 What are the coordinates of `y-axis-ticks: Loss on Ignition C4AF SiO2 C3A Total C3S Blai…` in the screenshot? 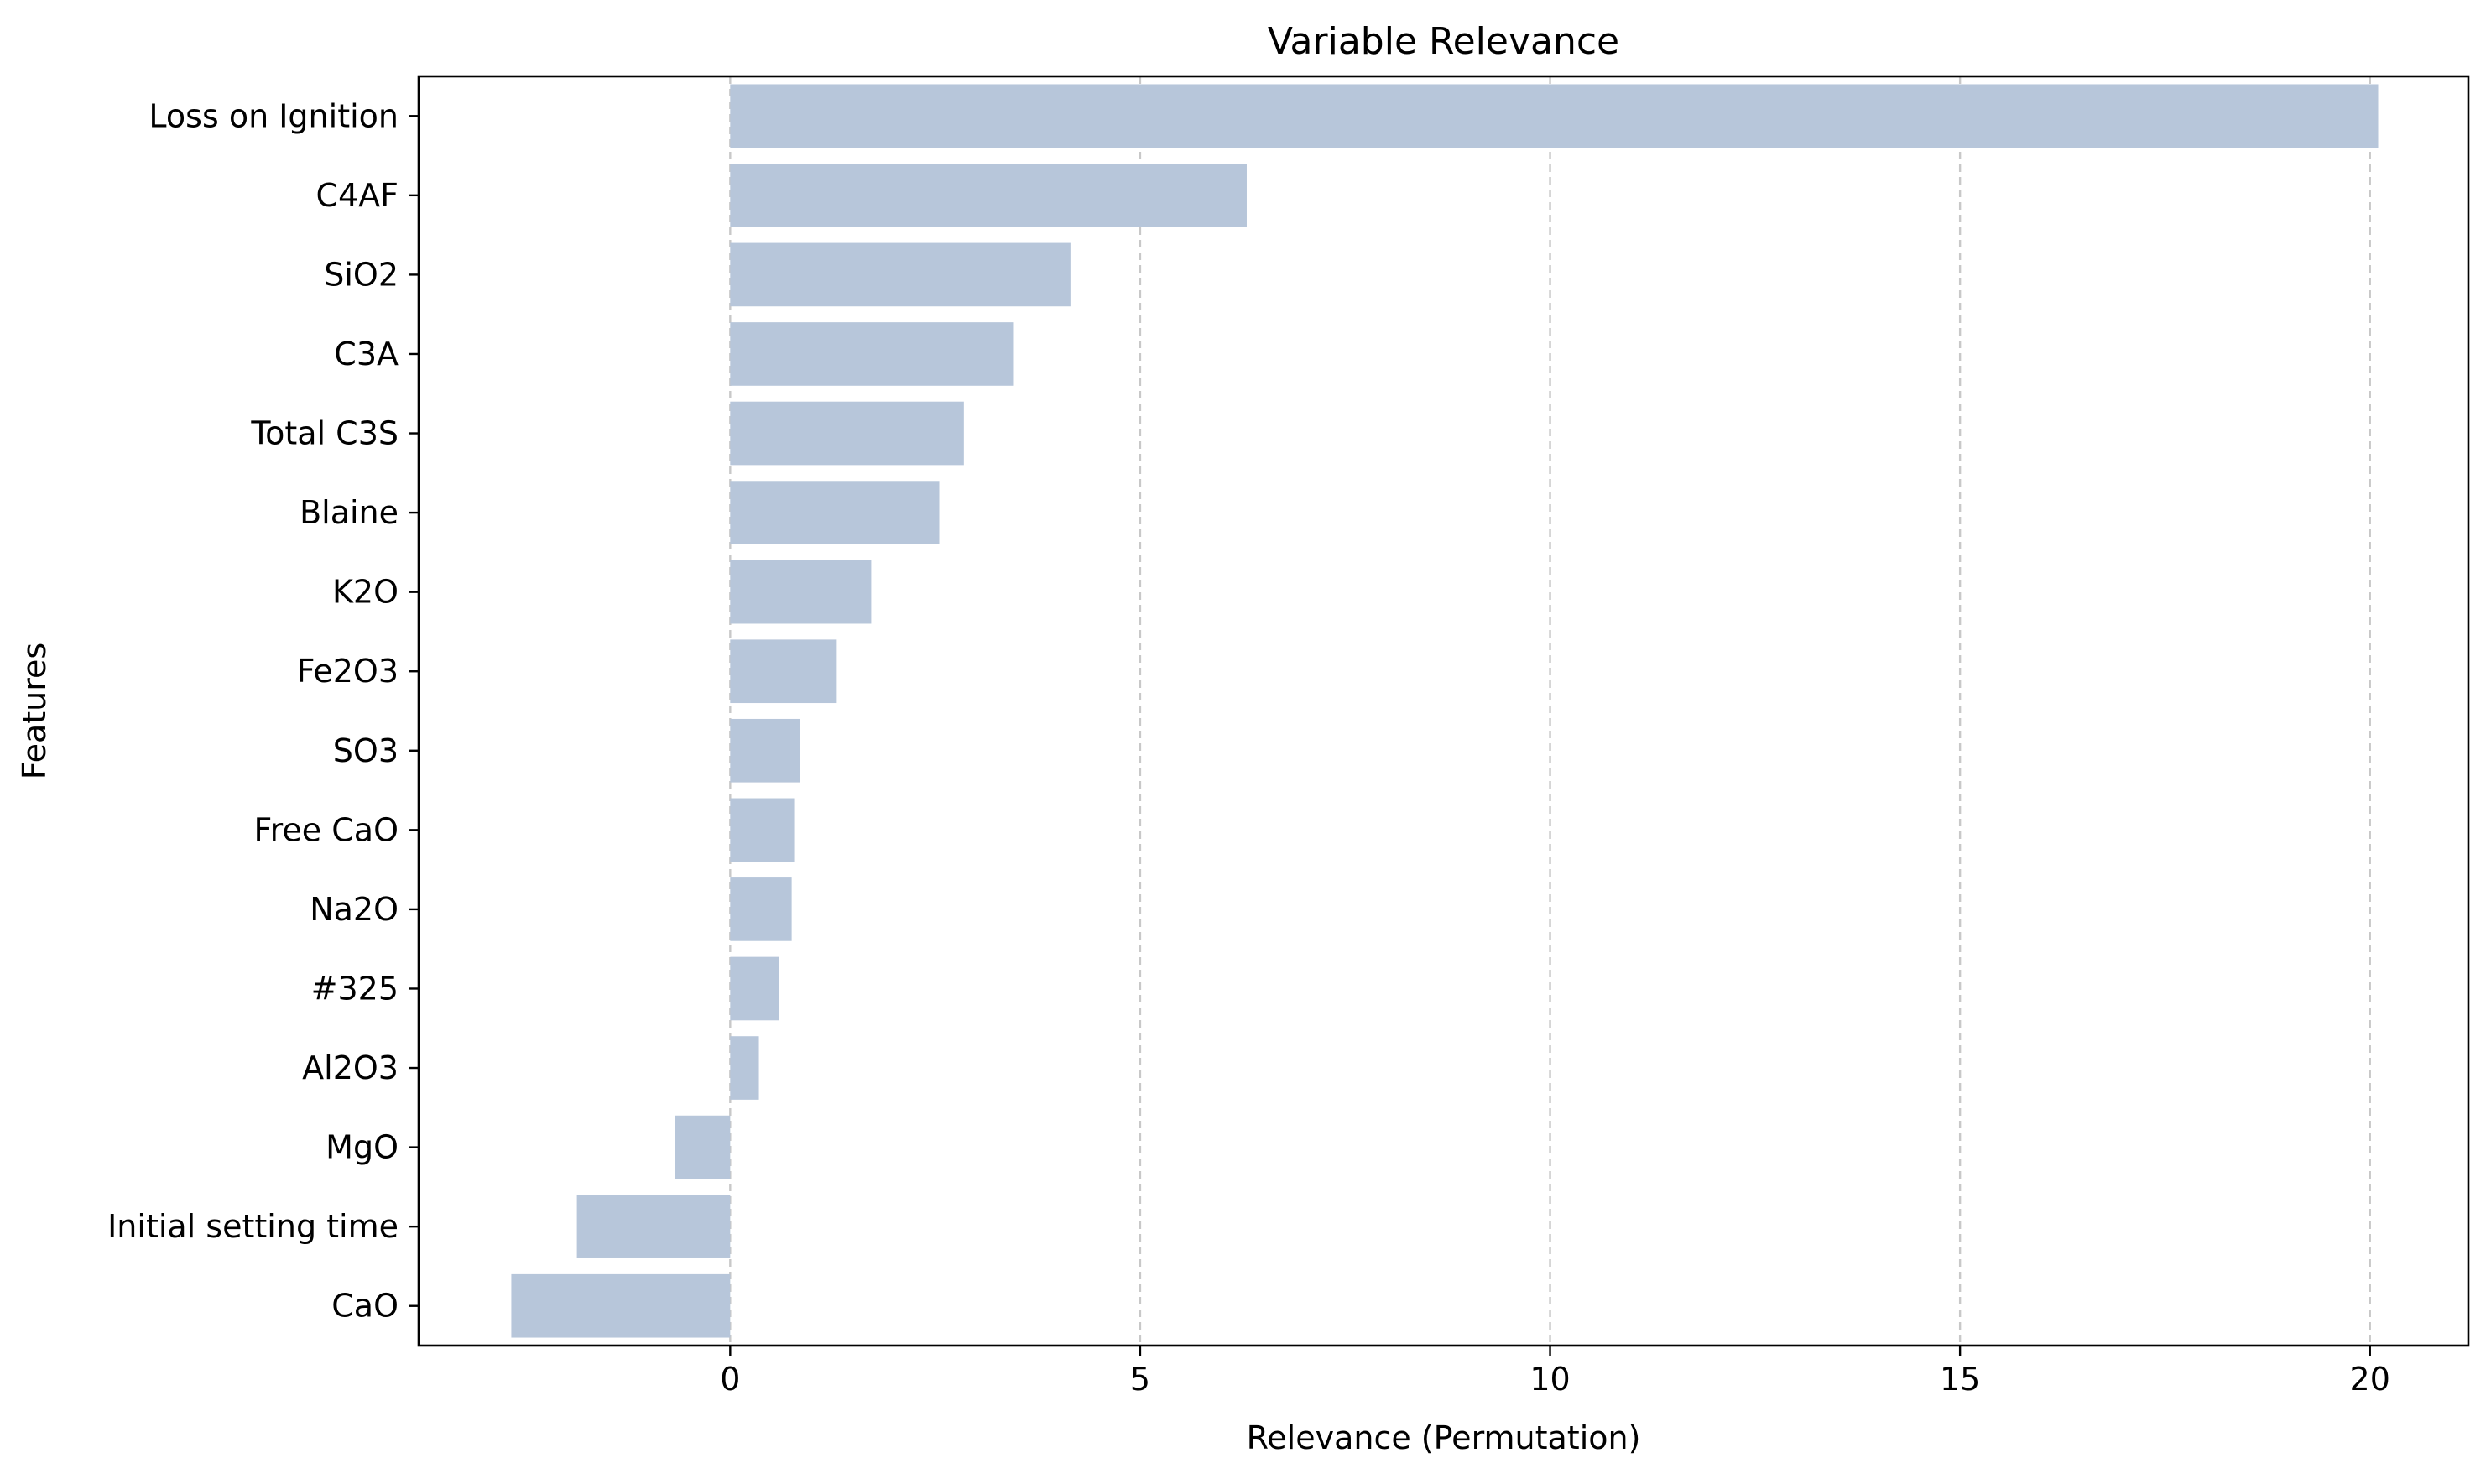 It's located at (263, 711).